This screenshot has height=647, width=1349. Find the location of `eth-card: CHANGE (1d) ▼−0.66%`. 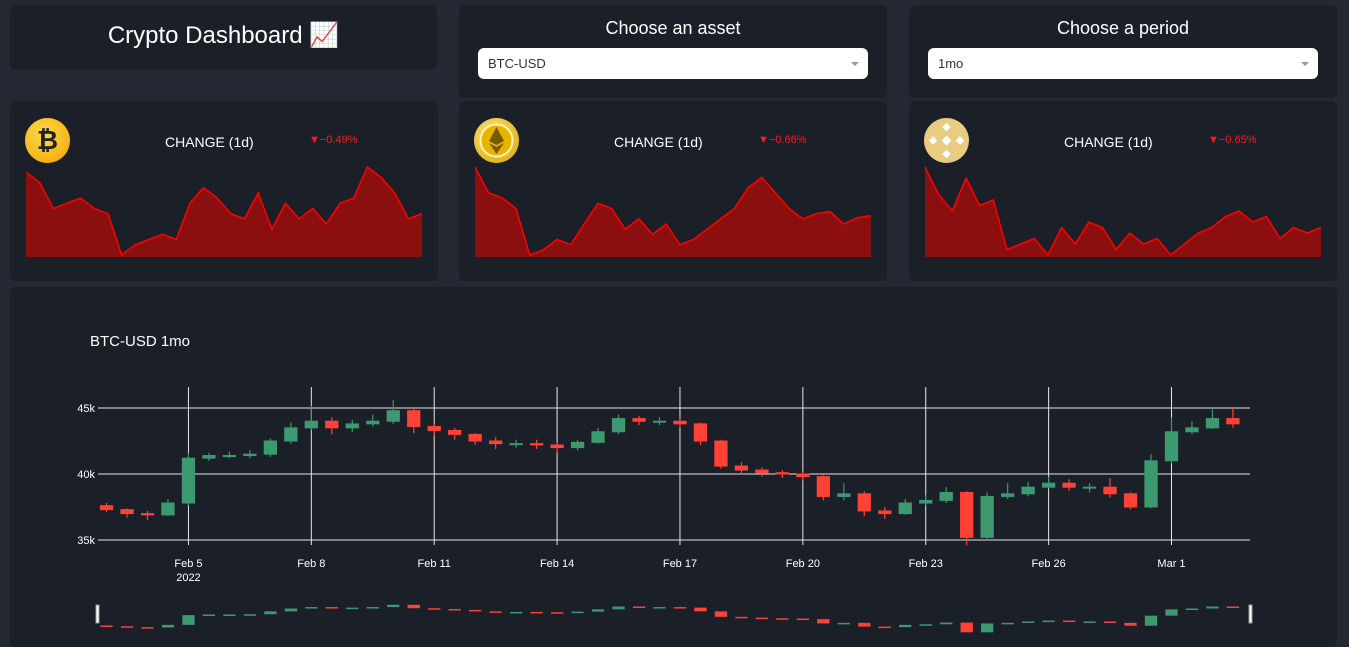

eth-card: CHANGE (1d) ▼−0.66% is located at coordinates (673, 191).